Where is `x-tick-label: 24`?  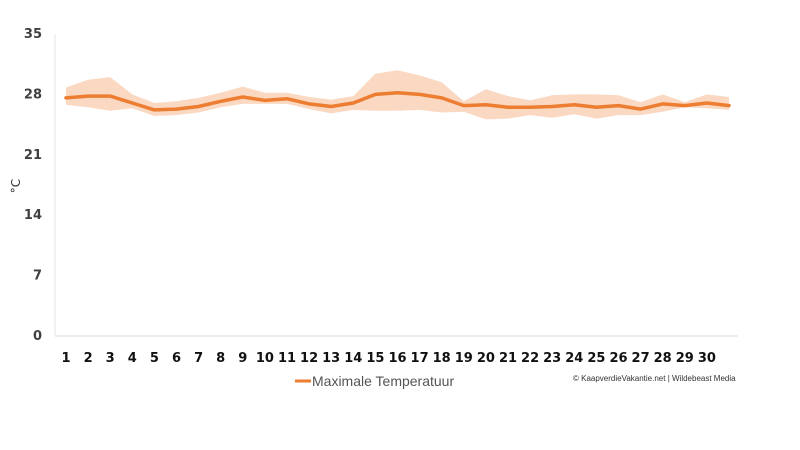
x-tick-label: 24 is located at coordinates (574, 358).